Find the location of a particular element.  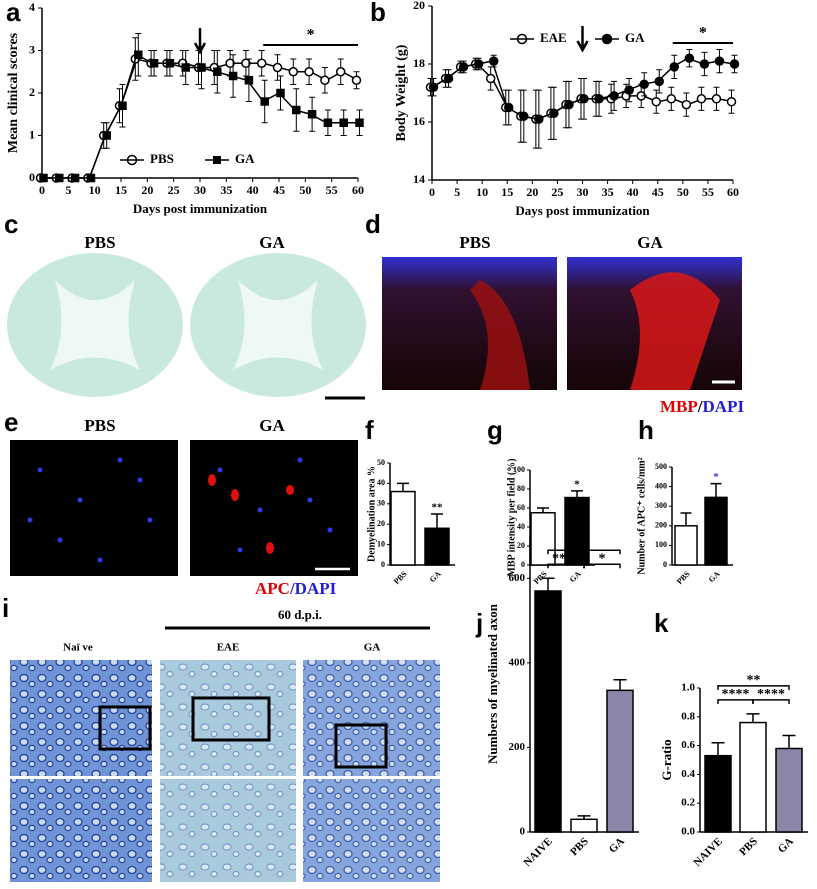

x-tick-label: 50 is located at coordinates (305, 190).